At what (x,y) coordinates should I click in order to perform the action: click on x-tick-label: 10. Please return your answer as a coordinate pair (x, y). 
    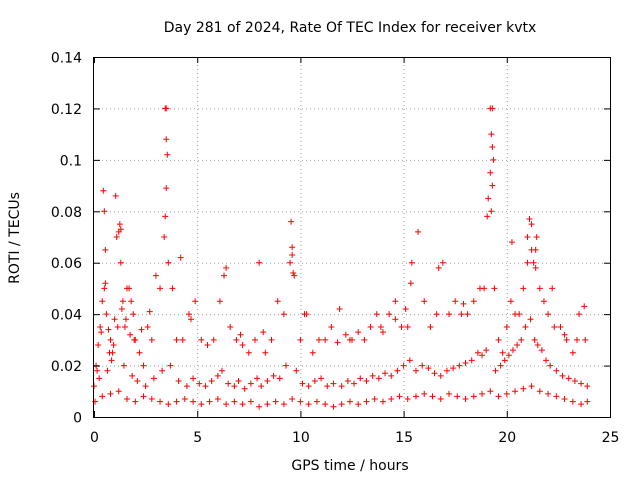
    Looking at the image, I should click on (301, 438).